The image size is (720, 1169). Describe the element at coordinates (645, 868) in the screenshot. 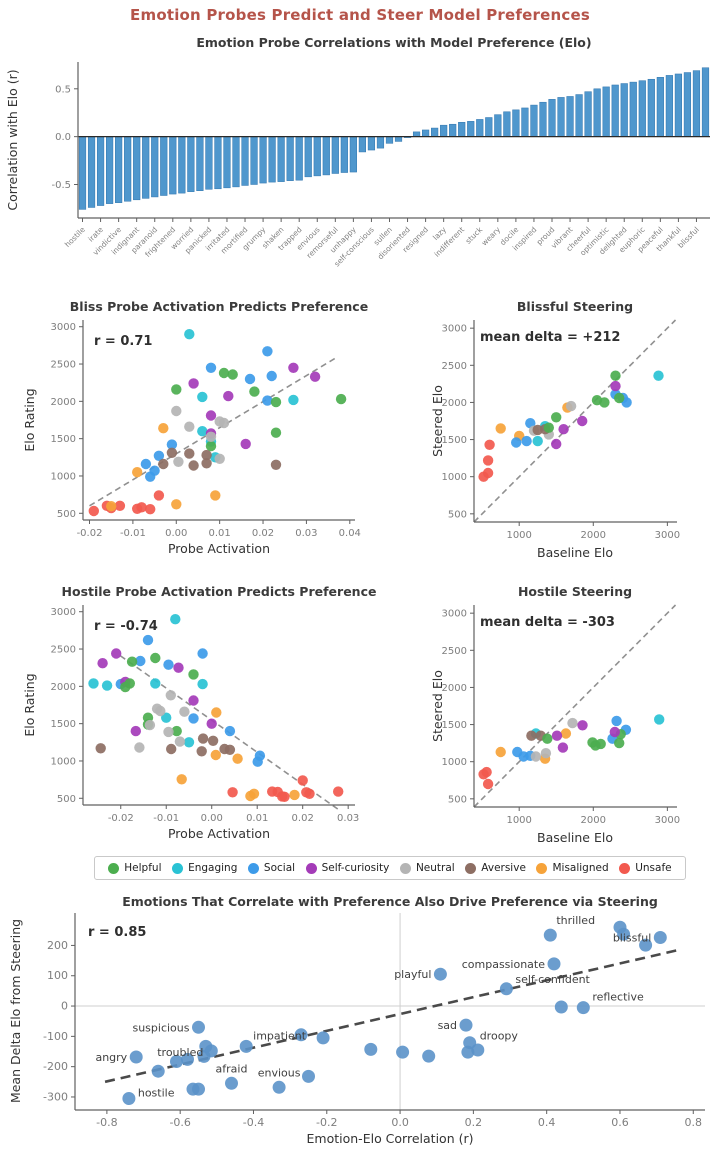

I see `legend-item: Unsafe` at that location.